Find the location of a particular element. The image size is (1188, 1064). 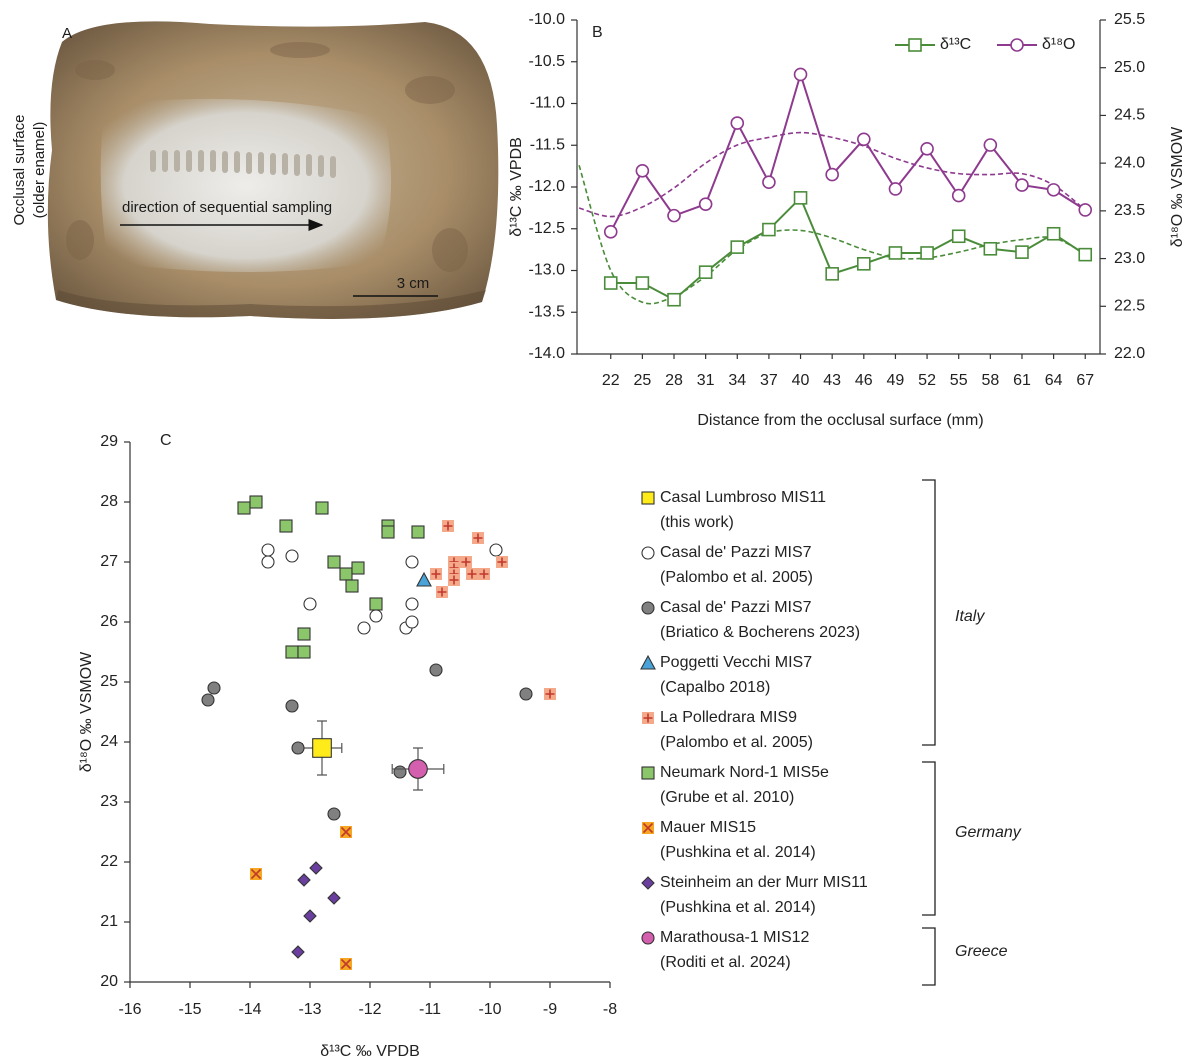

x-tick-label: 37 is located at coordinates (769, 380).